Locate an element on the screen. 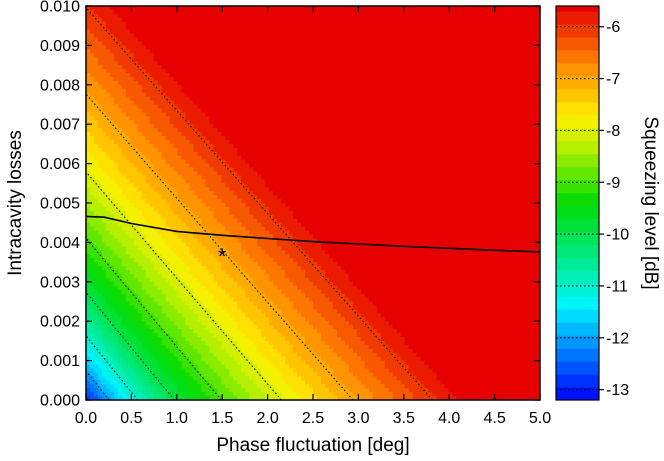 The image size is (664, 461). y-axis-label: Intracavity losses is located at coordinates (15, 203).